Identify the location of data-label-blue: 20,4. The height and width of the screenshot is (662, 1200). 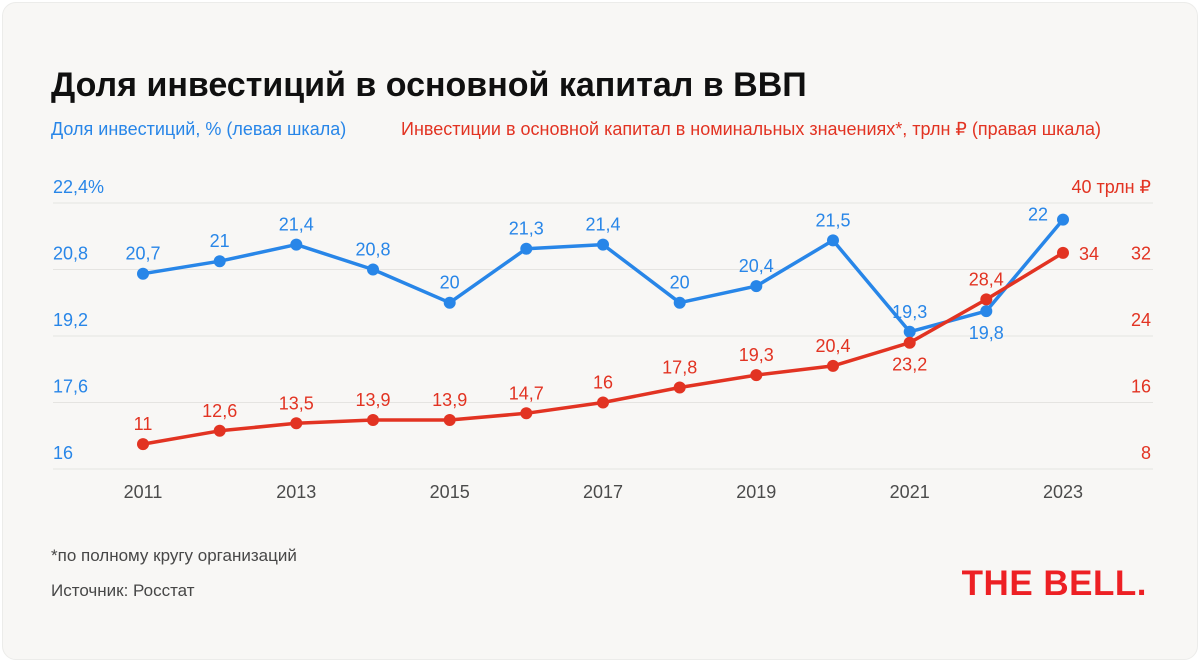
(756, 266).